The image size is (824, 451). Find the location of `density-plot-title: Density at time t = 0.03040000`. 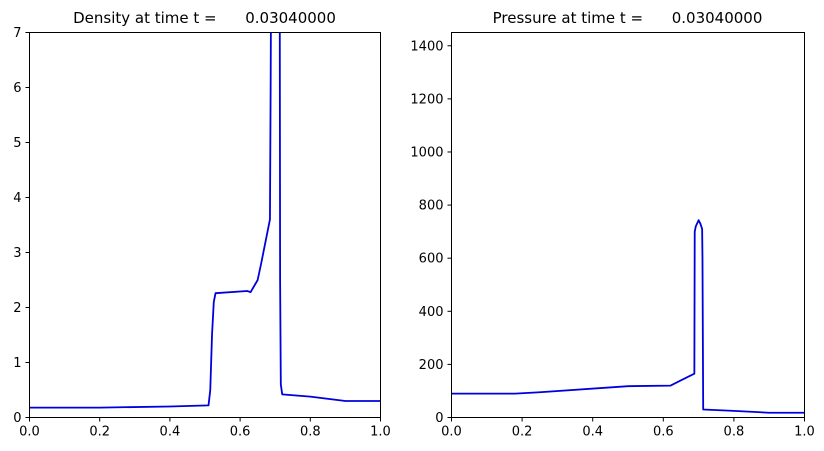

density-plot-title: Density at time t = 0.03040000 is located at coordinates (204, 18).